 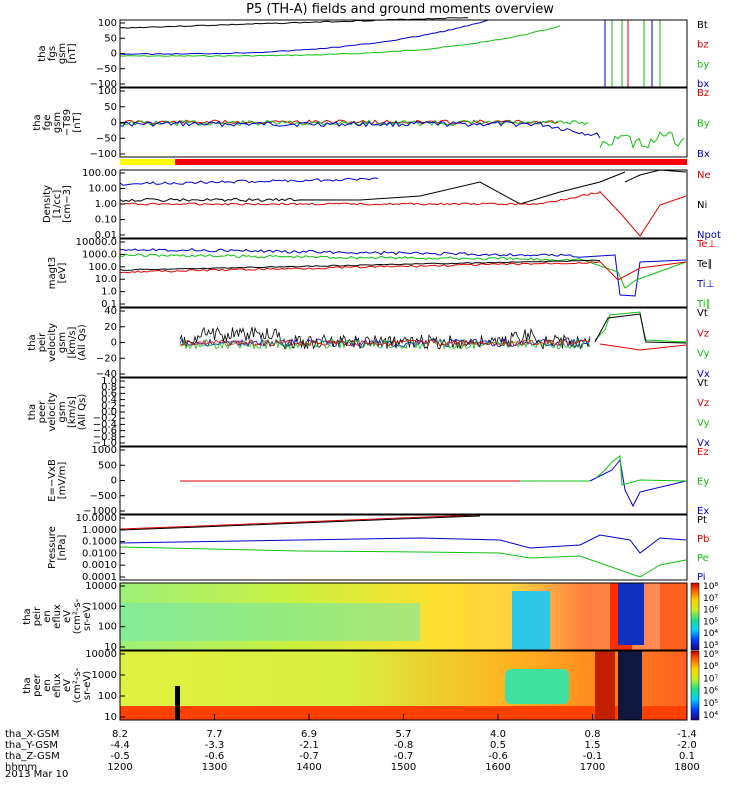 I want to click on y-tick-label: 0.1, so click(x=109, y=304).